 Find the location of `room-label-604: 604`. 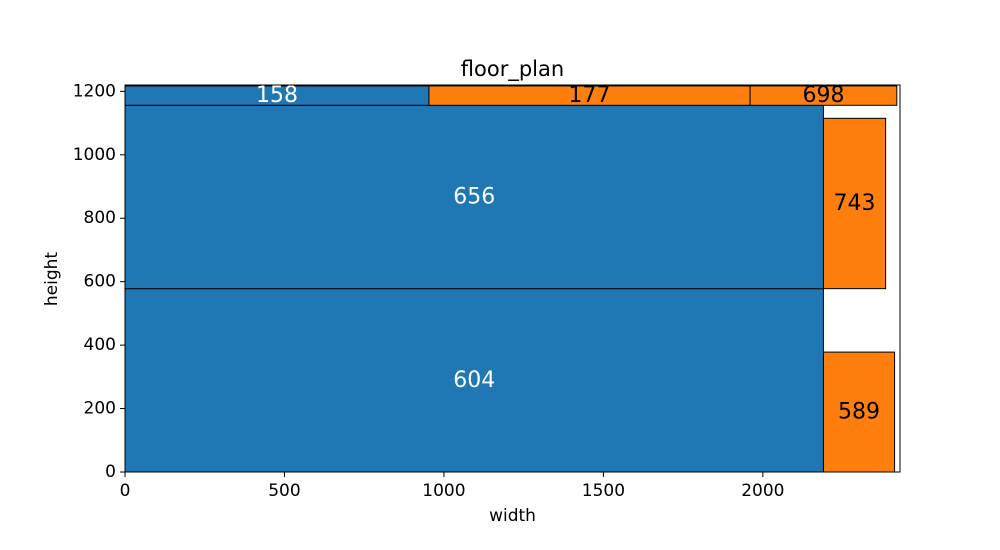

room-label-604: 604 is located at coordinates (474, 380).